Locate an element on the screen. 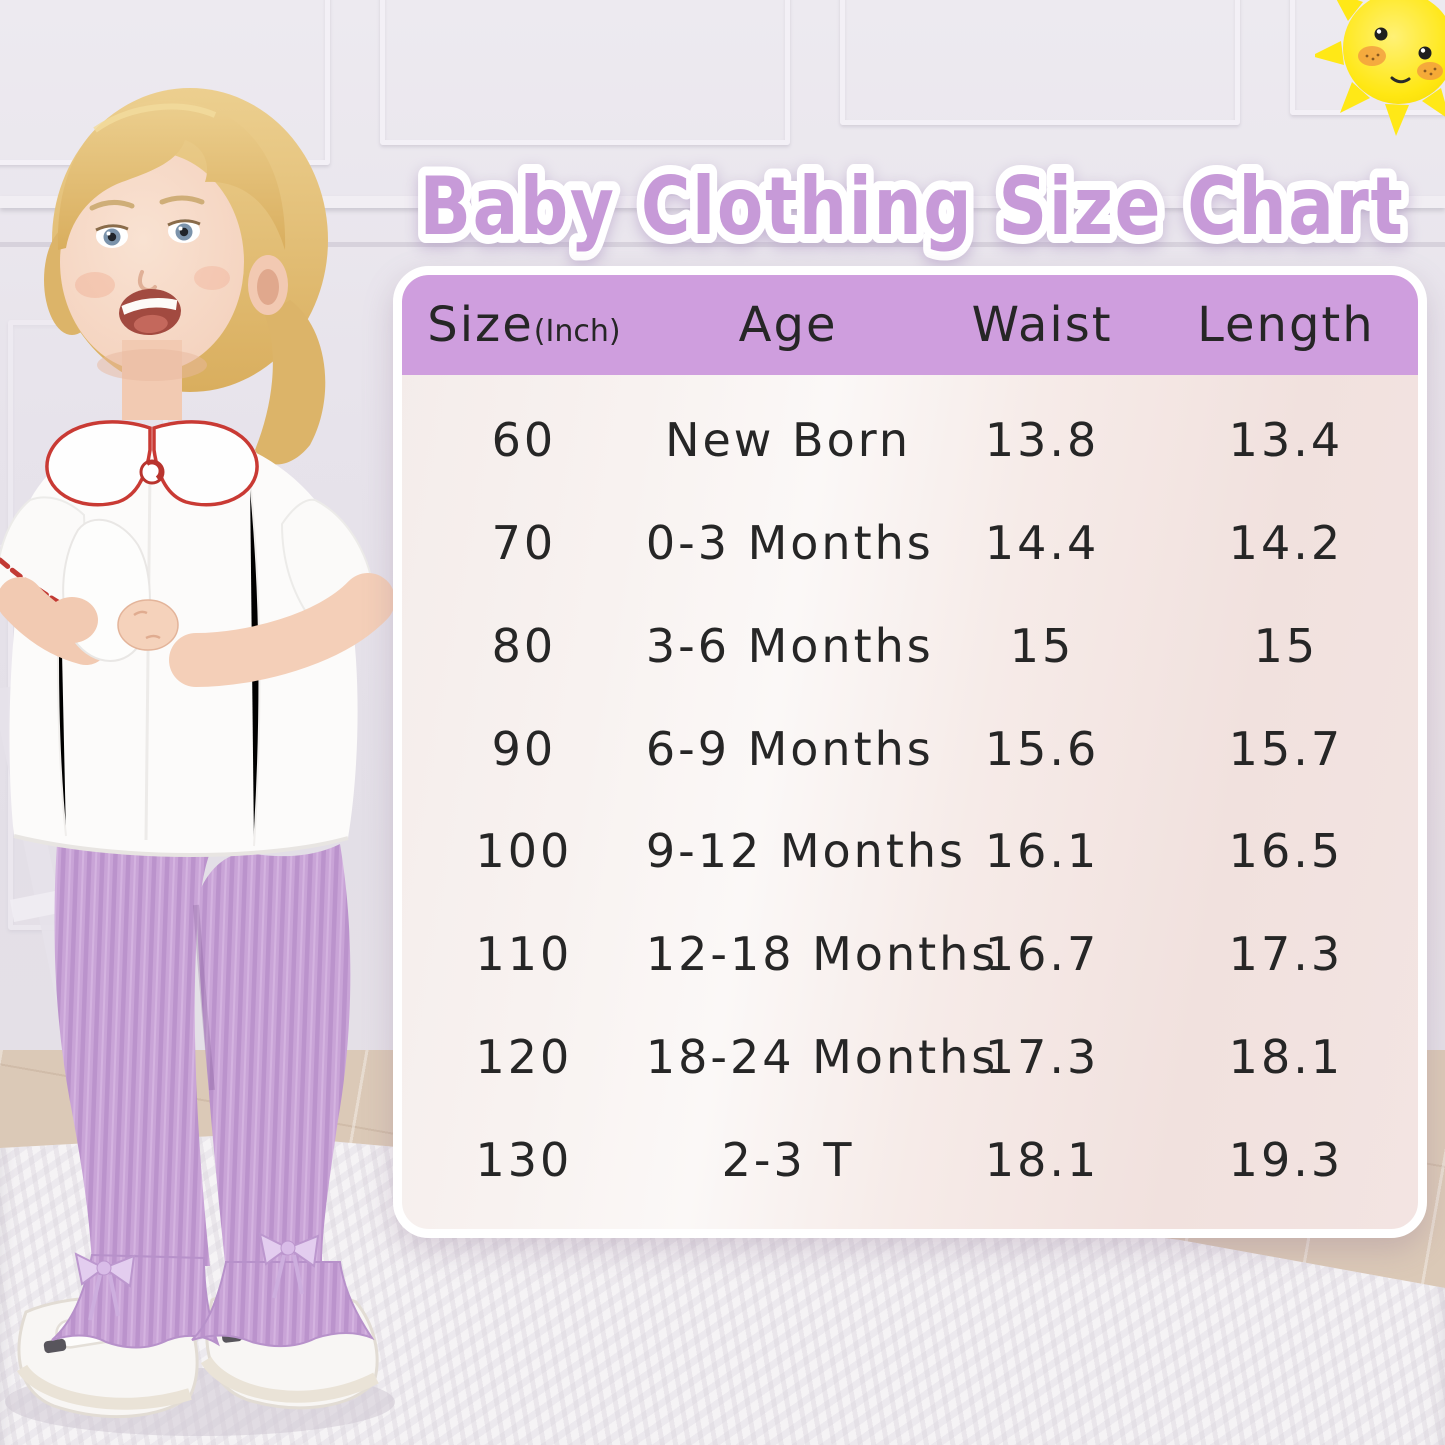 The image size is (1445, 1445). table-cell: 90 is located at coordinates (524, 748).